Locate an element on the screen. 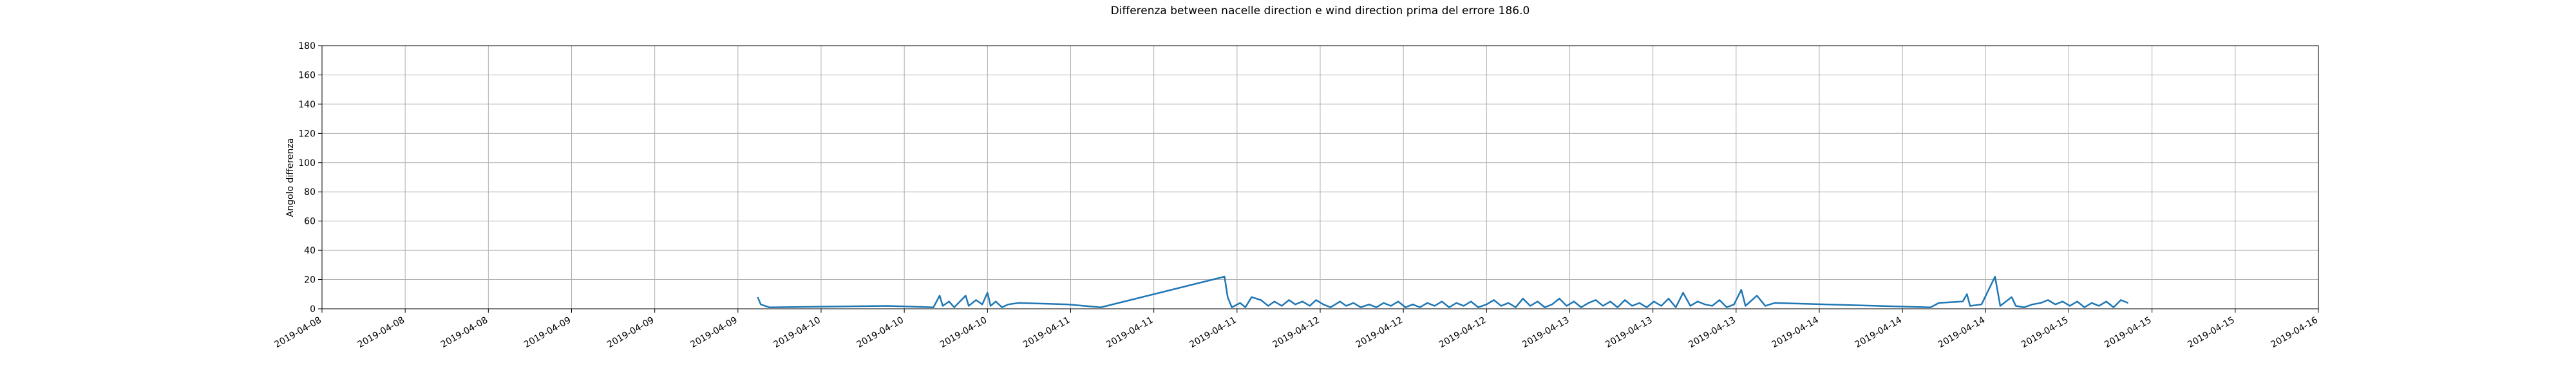  y-tick-label: 100 is located at coordinates (307, 163).